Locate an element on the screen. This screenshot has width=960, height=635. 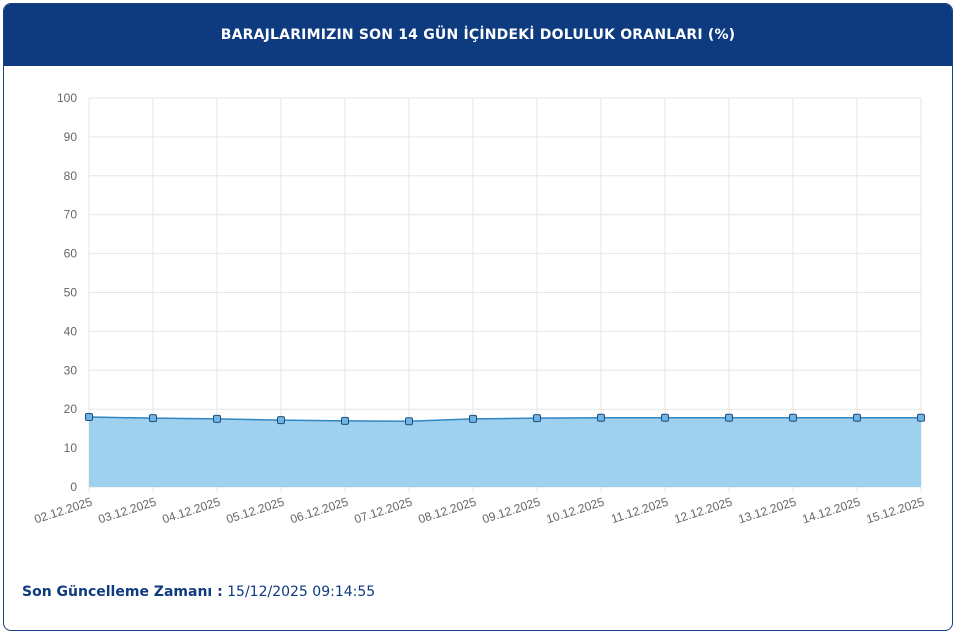
footer-value: 15/12/2025 09:14:55 is located at coordinates (301, 592).